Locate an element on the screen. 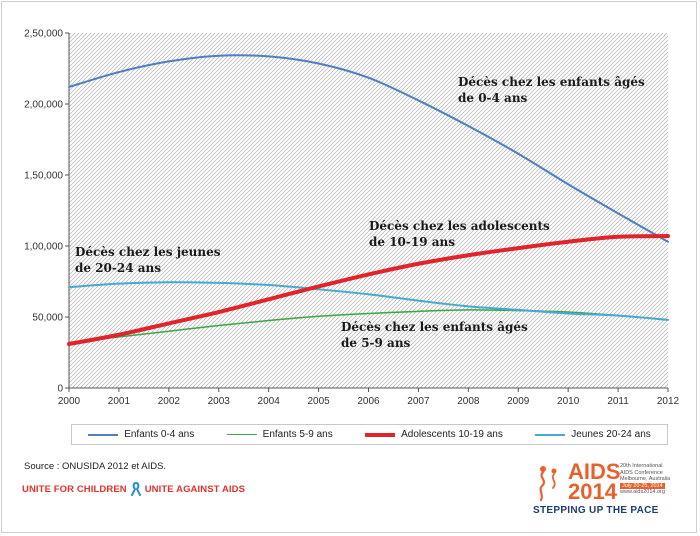  annotation-line: de 0-4 ans is located at coordinates (493, 98).